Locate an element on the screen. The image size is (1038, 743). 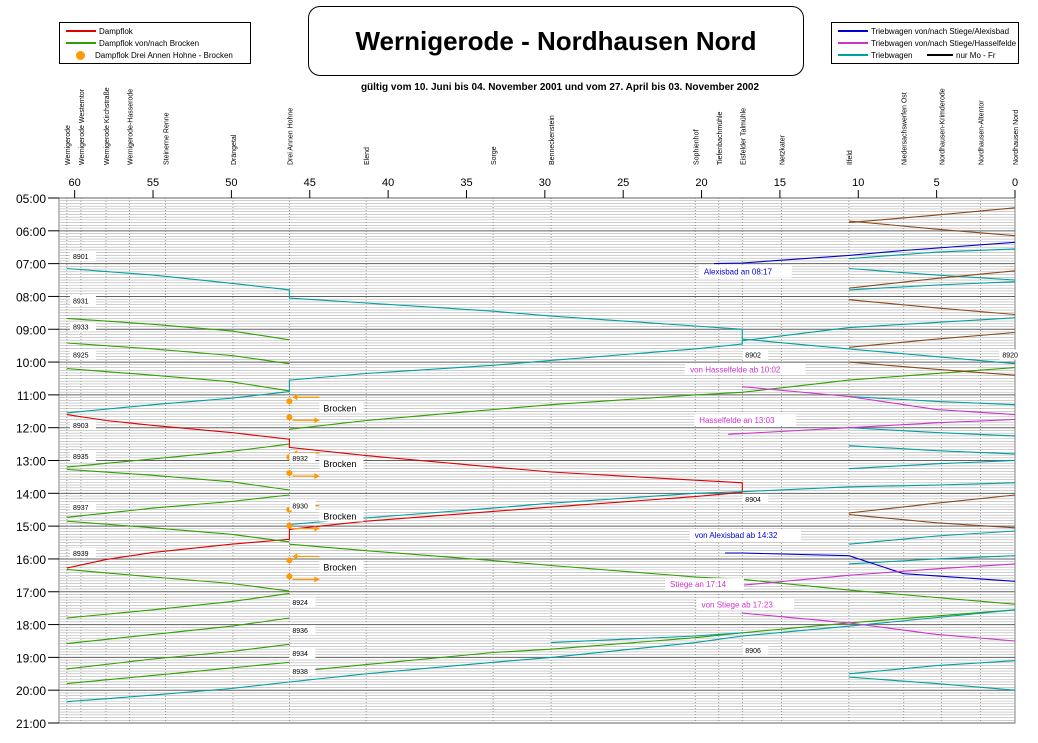
station-name: Ilfeld is located at coordinates (850, 157).